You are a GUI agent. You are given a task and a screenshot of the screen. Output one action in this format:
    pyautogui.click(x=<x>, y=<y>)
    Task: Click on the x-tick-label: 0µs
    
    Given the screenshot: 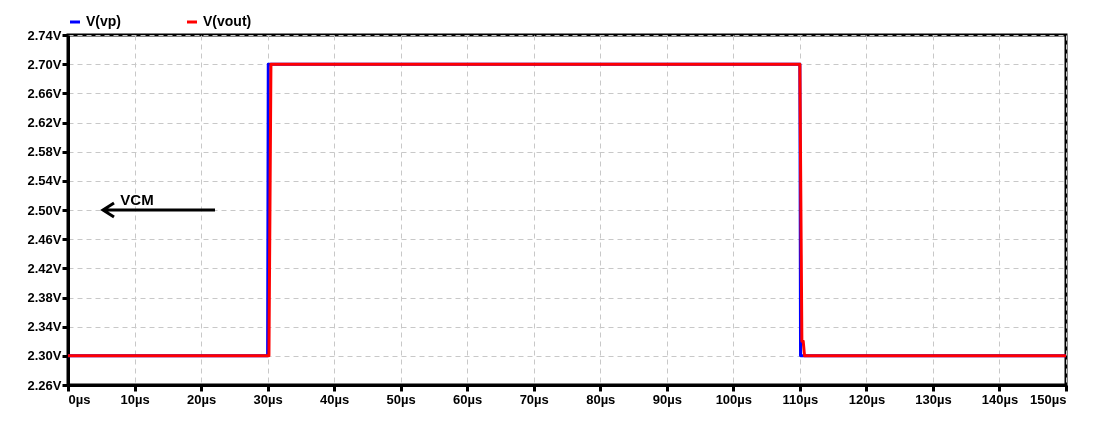 What is the action you would take?
    pyautogui.click(x=79, y=399)
    